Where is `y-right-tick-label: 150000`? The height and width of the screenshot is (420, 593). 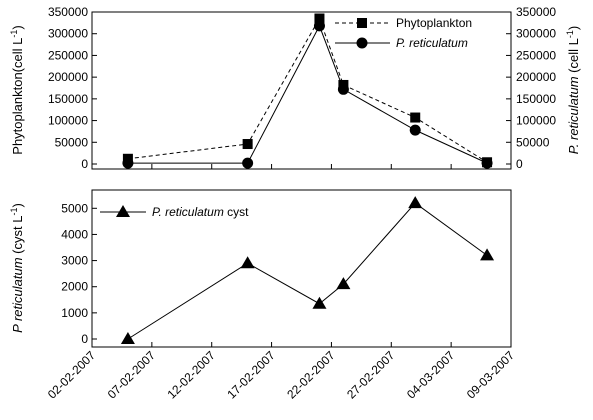 y-right-tick-label: 150000 is located at coordinates (536, 99).